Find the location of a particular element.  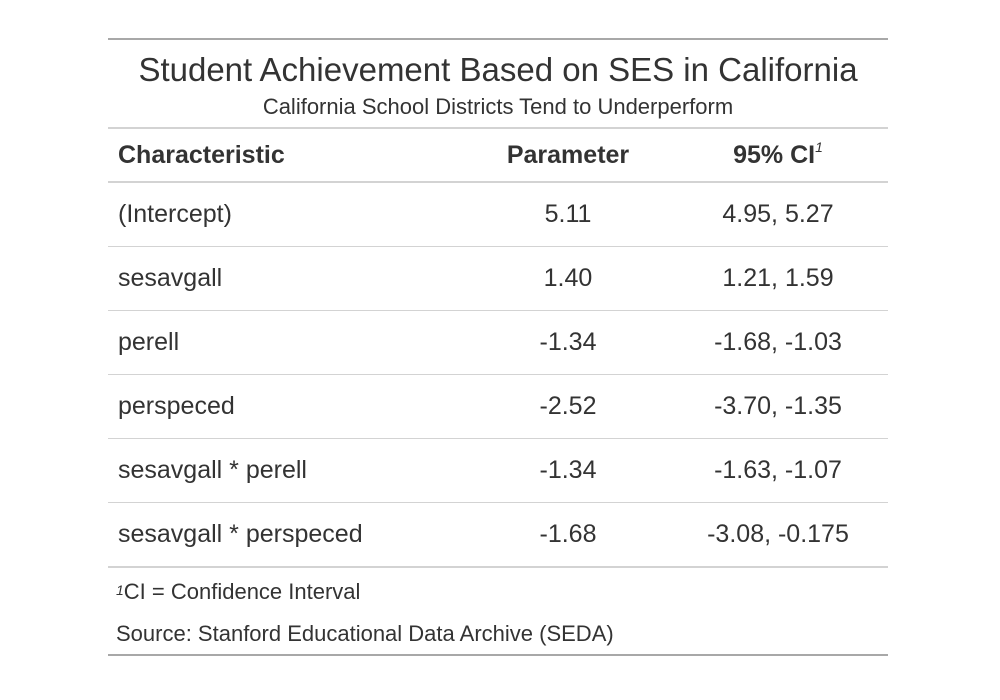

table-row: perell -1.34 -1.68, -1.03 is located at coordinates (498, 342).